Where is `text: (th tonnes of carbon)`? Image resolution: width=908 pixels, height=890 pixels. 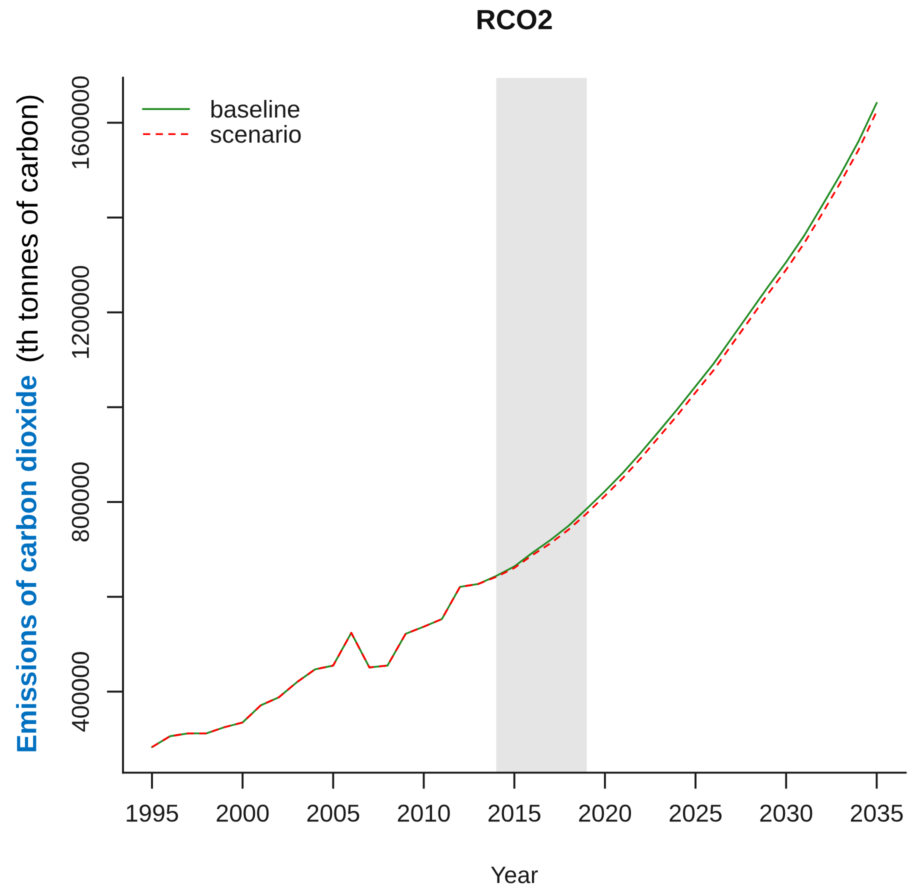
text: (th tonnes of carbon) is located at coordinates (30, 229).